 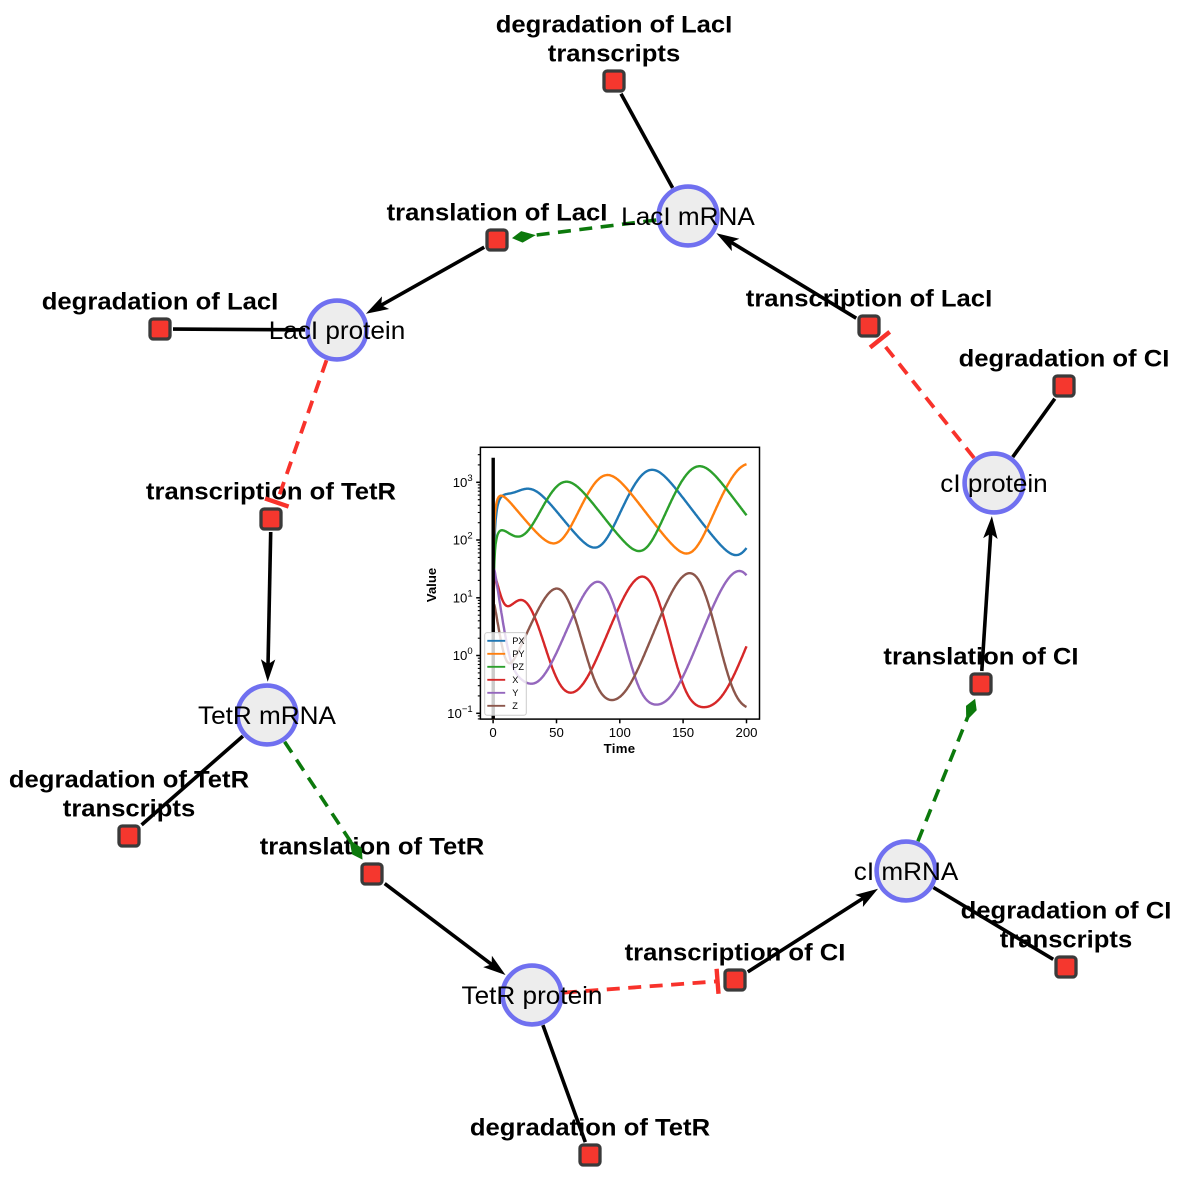 What do you see at coordinates (746, 732) in the screenshot?
I see `svg-text: 200` at bounding box center [746, 732].